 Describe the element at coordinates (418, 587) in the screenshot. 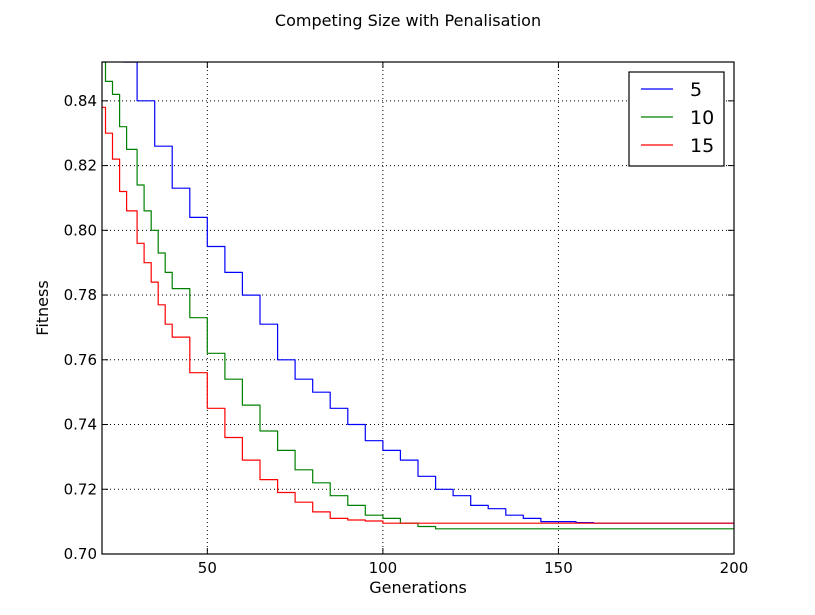

I see `x-axis-title: Generations` at that location.